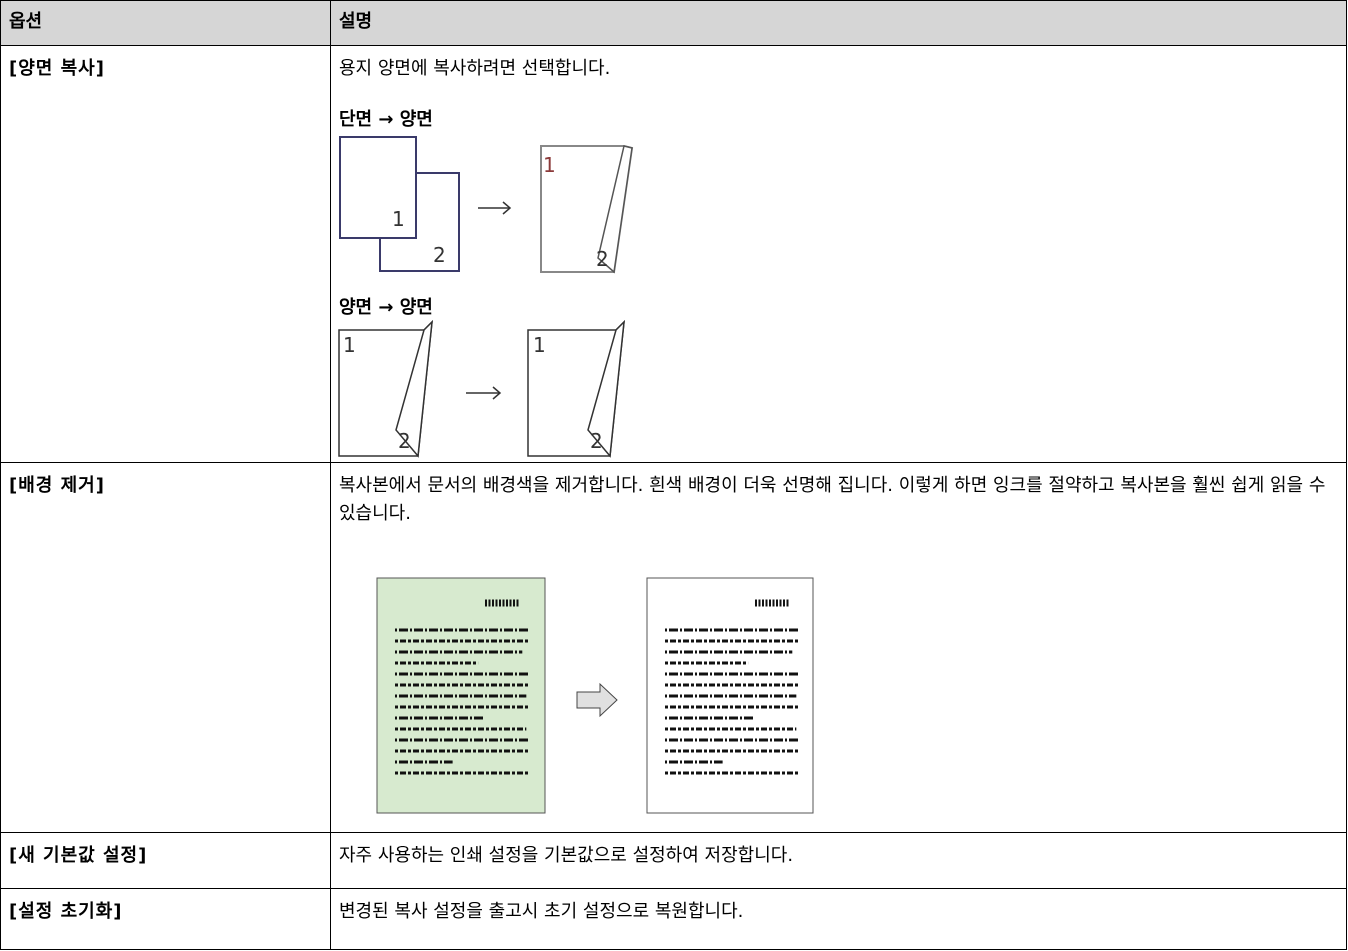 Image resolution: width=1348 pixels, height=951 pixels. What do you see at coordinates (838, 919) in the screenshot?
I see `description-cell: 변경된 복사 설정을 출고시 초기 설정으로 복원합니다.` at bounding box center [838, 919].